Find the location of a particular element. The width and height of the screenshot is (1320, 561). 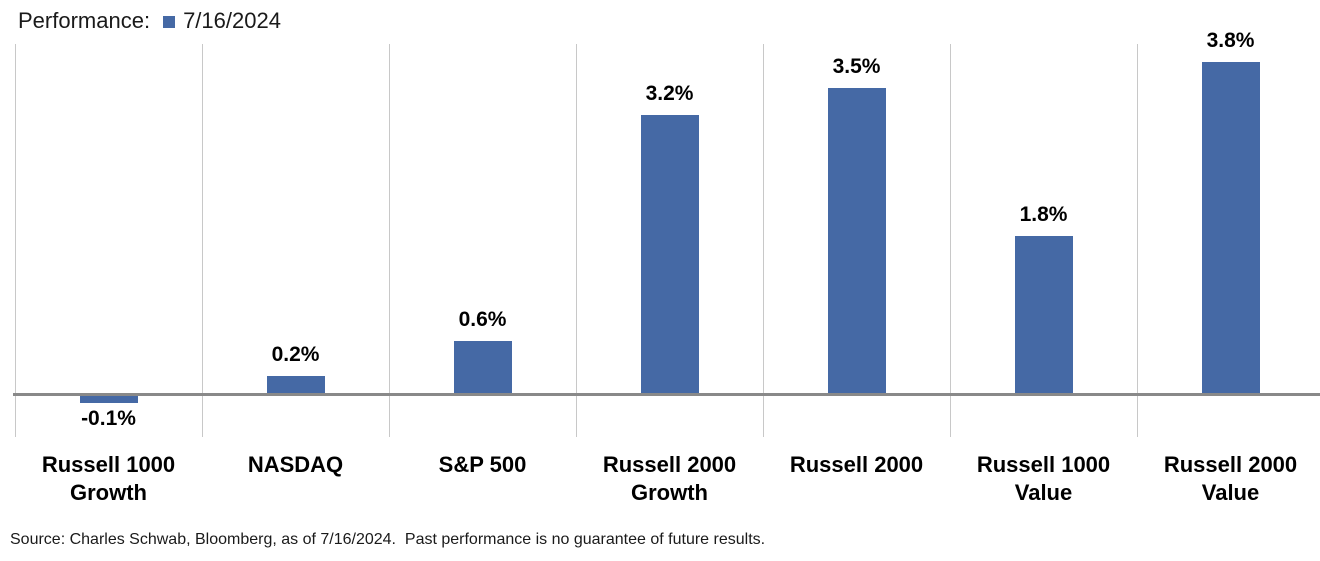

gridline-russell-2000 is located at coordinates (856, 240).